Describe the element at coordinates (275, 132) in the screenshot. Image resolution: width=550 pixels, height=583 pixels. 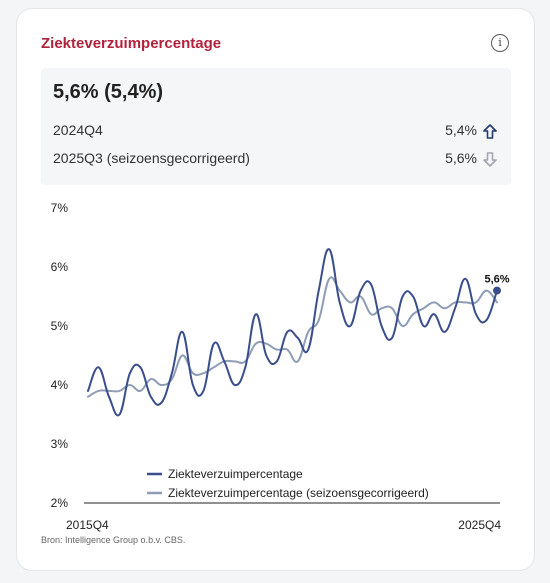
I see `summary-row-current: 2024Q4 5,4%` at that location.